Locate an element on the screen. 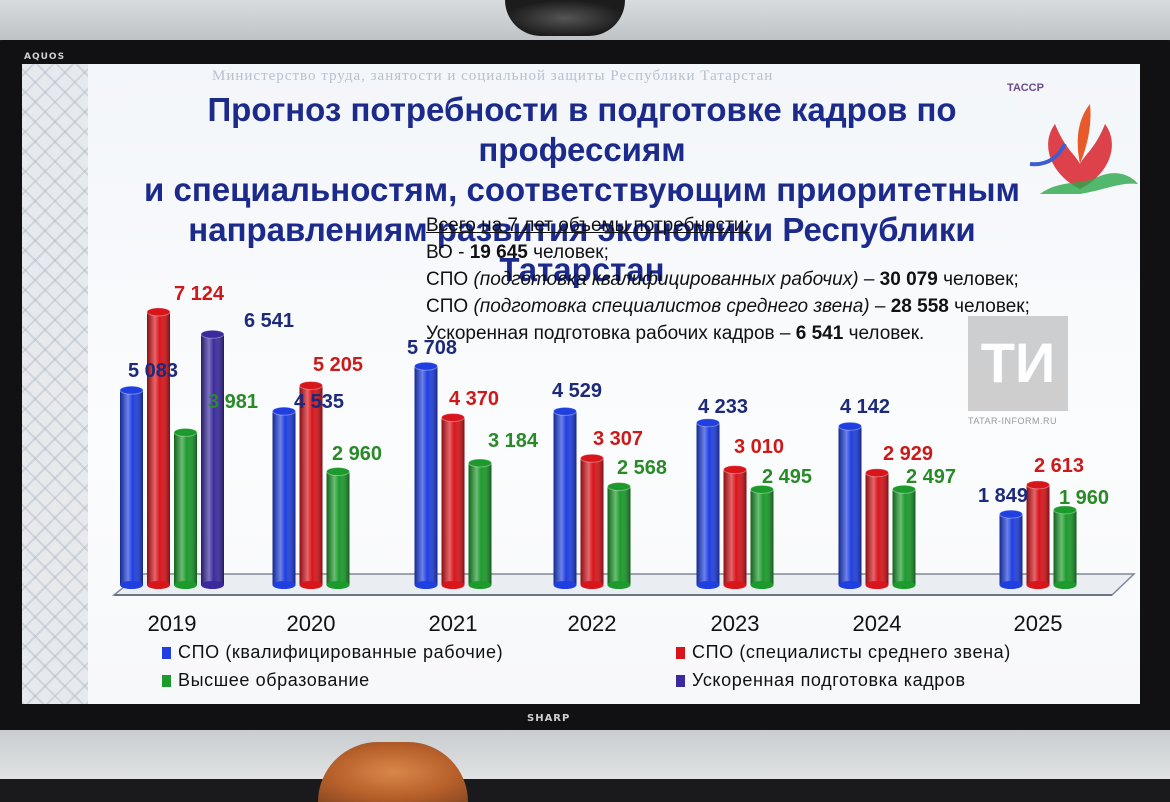 The height and width of the screenshot is (802, 1170). x-tick-label: 2021 is located at coordinates (453, 623).